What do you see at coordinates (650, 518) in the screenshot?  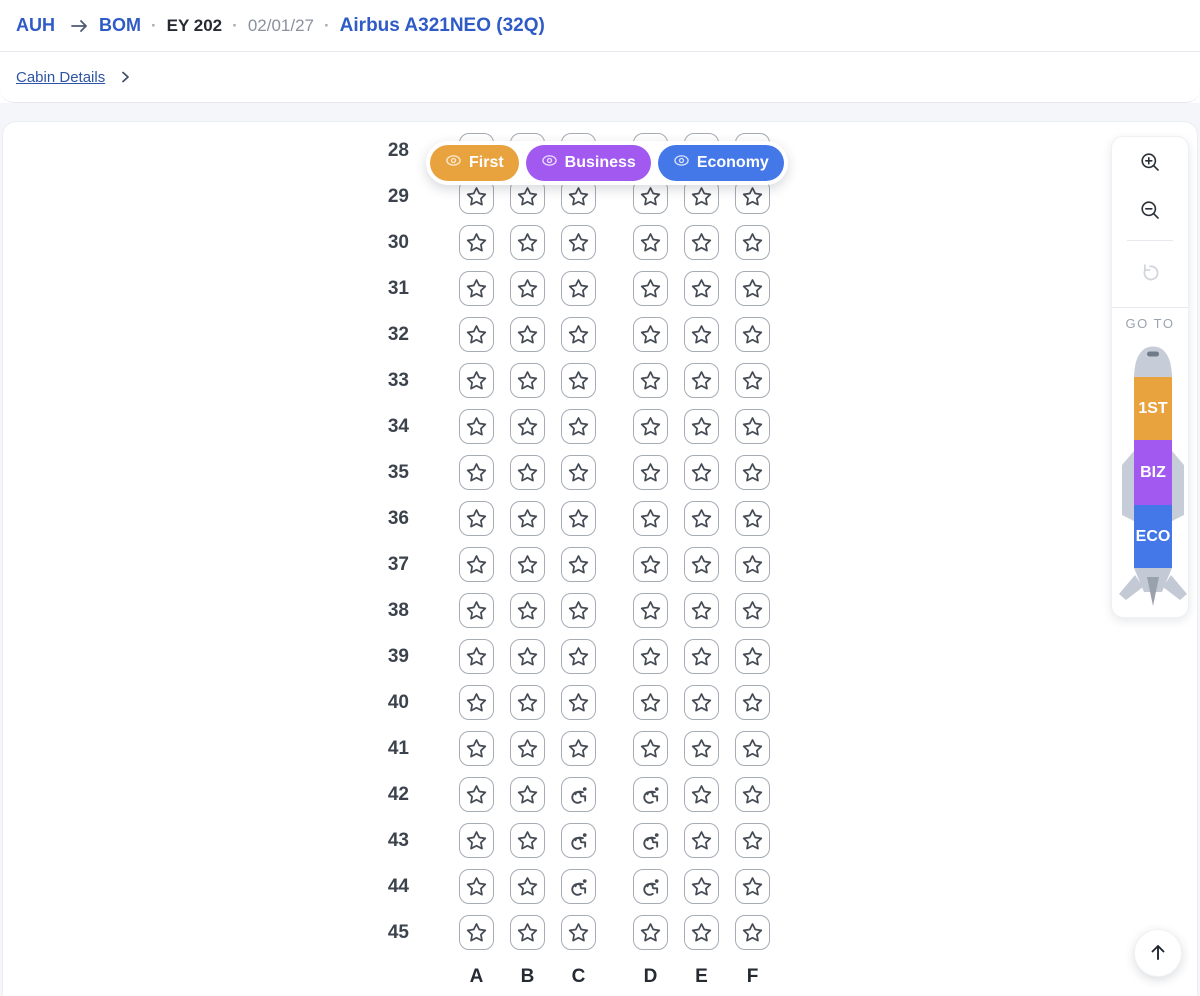 I see `seat-36D` at bounding box center [650, 518].